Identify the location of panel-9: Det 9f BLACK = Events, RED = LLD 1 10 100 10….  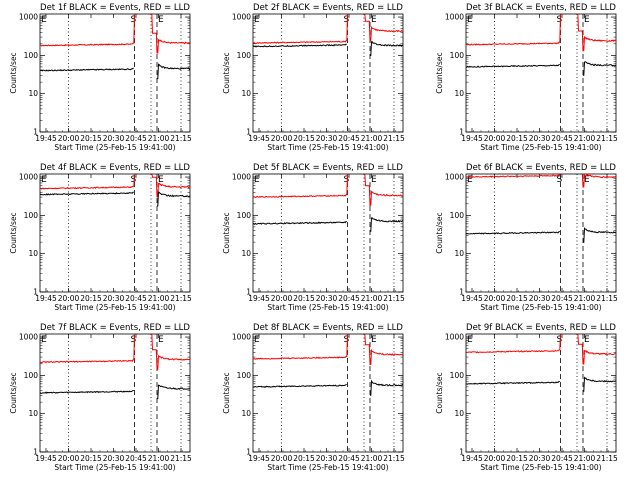
(526, 397).